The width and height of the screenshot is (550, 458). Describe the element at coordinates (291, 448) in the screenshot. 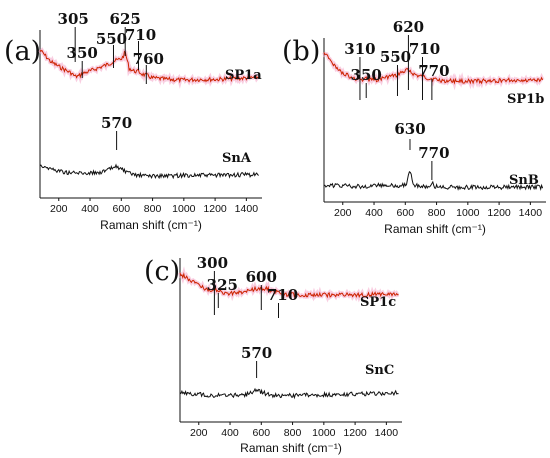

I see `x-axis-title-c: Raman shift (cm⁻¹)` at that location.